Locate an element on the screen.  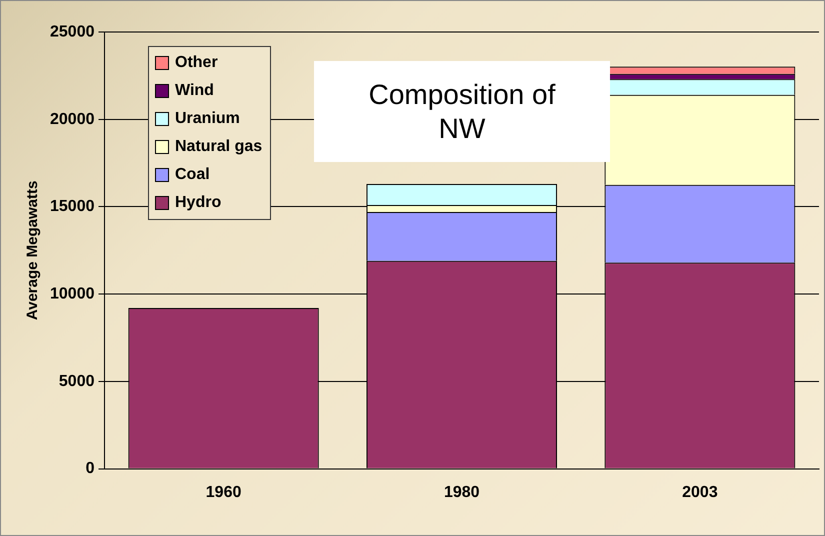
legend-label: Natural gas is located at coordinates (218, 147).